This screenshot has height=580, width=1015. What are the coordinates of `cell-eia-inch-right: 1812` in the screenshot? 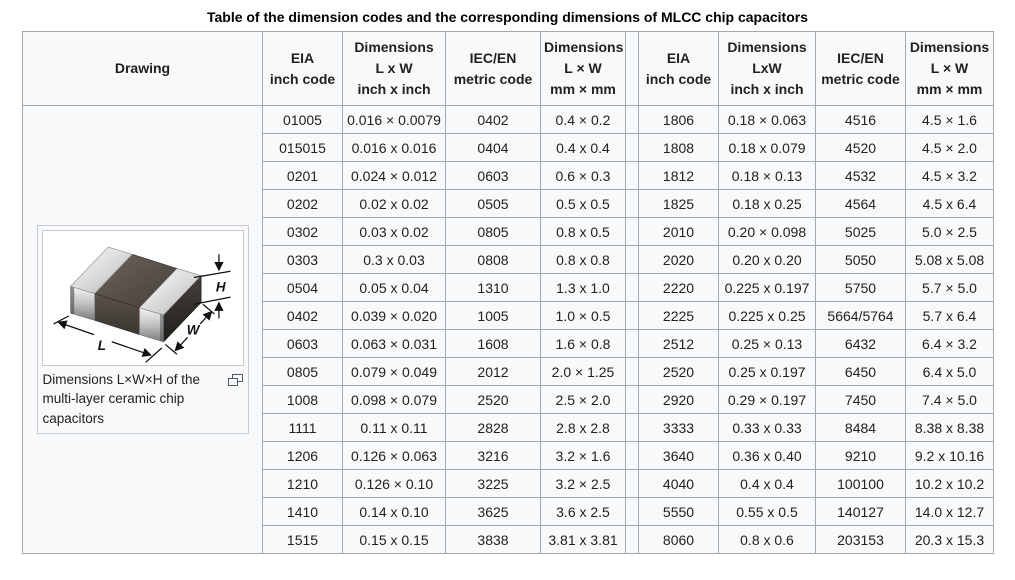 It's located at (678, 175).